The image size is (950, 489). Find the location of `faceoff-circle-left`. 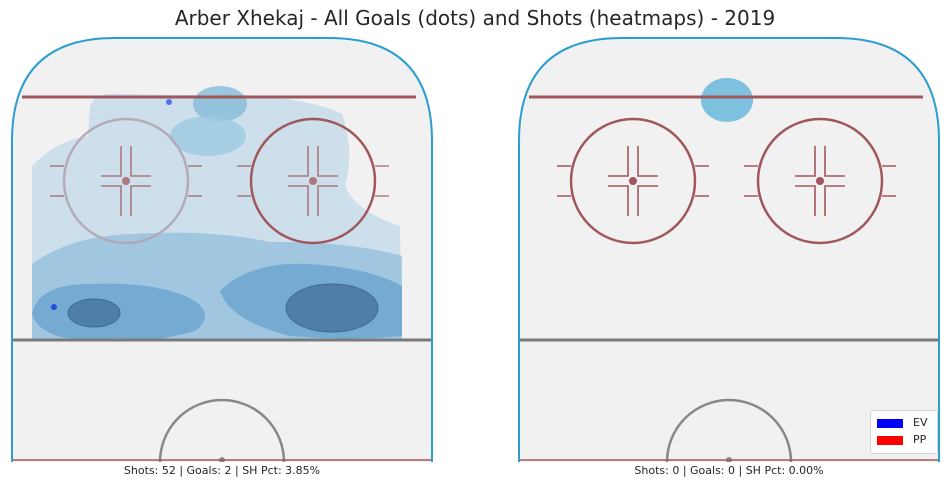

faceoff-circle-left is located at coordinates (126, 181).